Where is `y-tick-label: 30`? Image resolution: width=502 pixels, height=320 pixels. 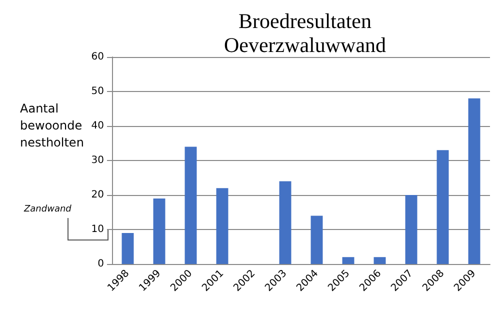
y-tick-label: 30 is located at coordinates (97, 160).